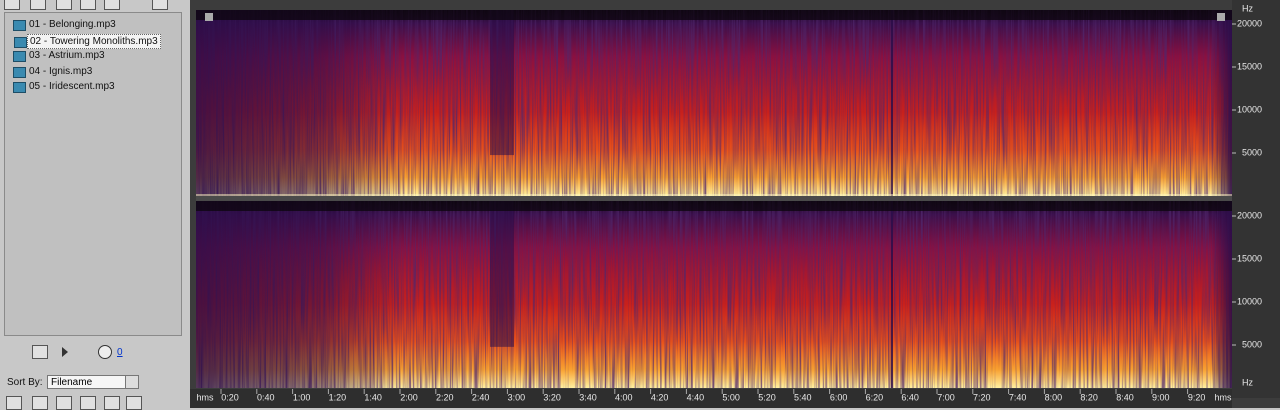 This screenshot has height=410, width=1280. What do you see at coordinates (373, 397) in the screenshot?
I see `time-label: 1:40` at bounding box center [373, 397].